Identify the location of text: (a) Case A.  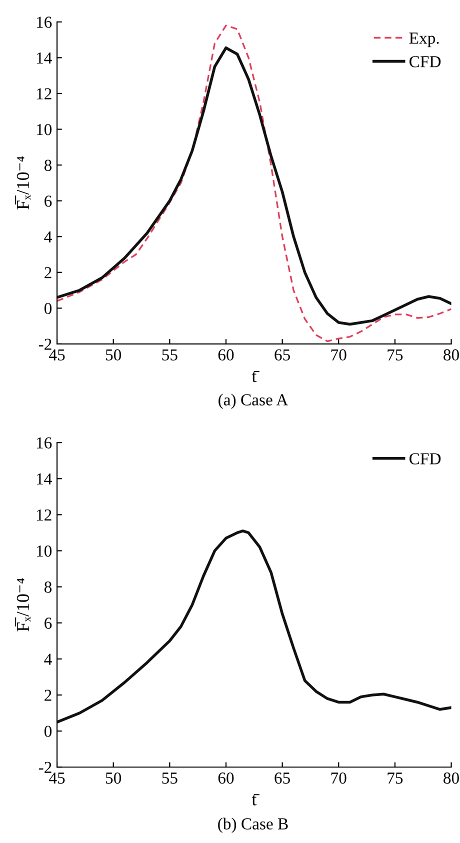
(253, 401).